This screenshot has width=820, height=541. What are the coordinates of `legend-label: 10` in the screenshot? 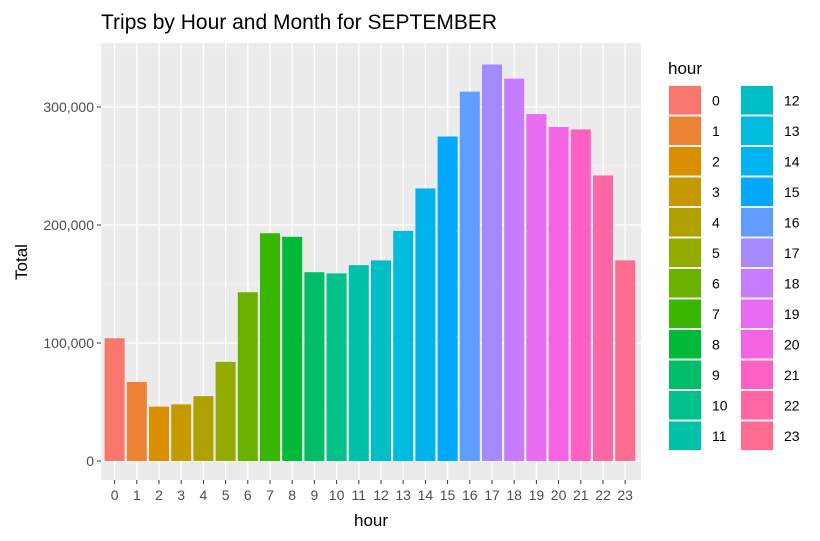 It's located at (720, 405).